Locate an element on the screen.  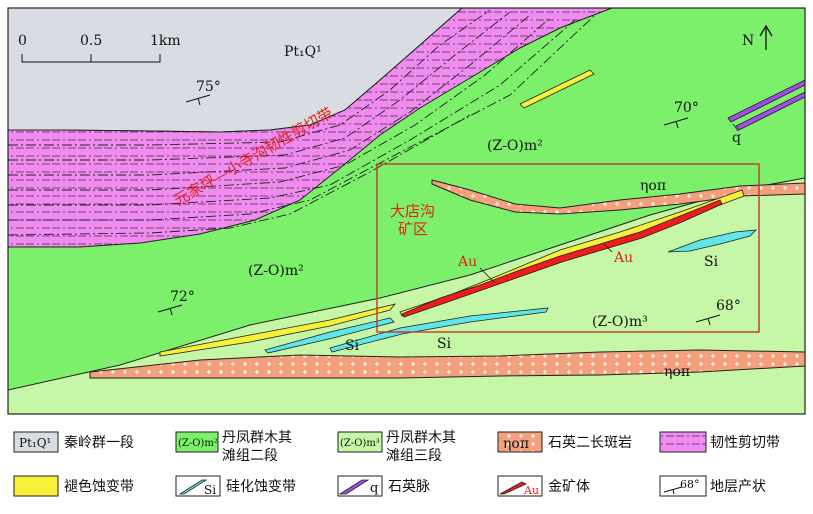
legend-symbol-quartz: q is located at coordinates (374, 488).